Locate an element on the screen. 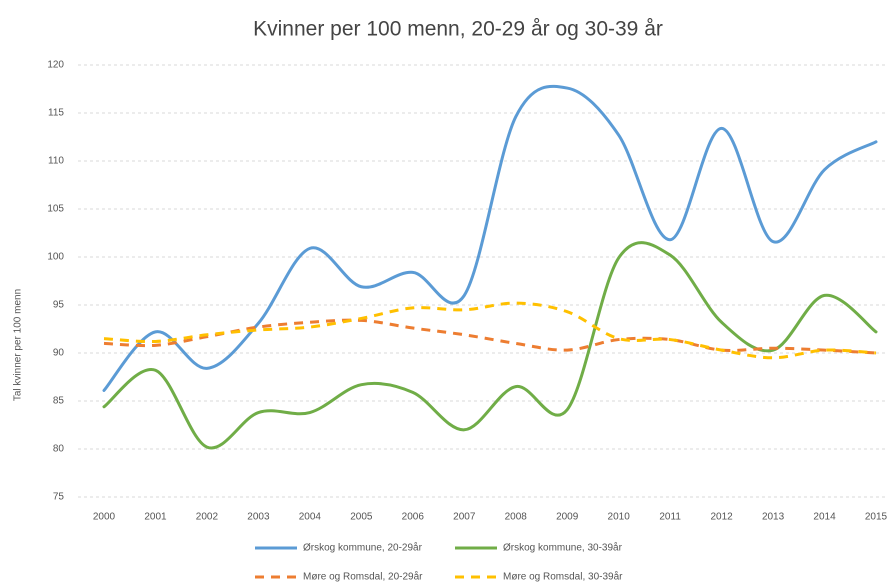 This screenshot has height=584, width=895. x-tick-label: 2014 is located at coordinates (824, 517).